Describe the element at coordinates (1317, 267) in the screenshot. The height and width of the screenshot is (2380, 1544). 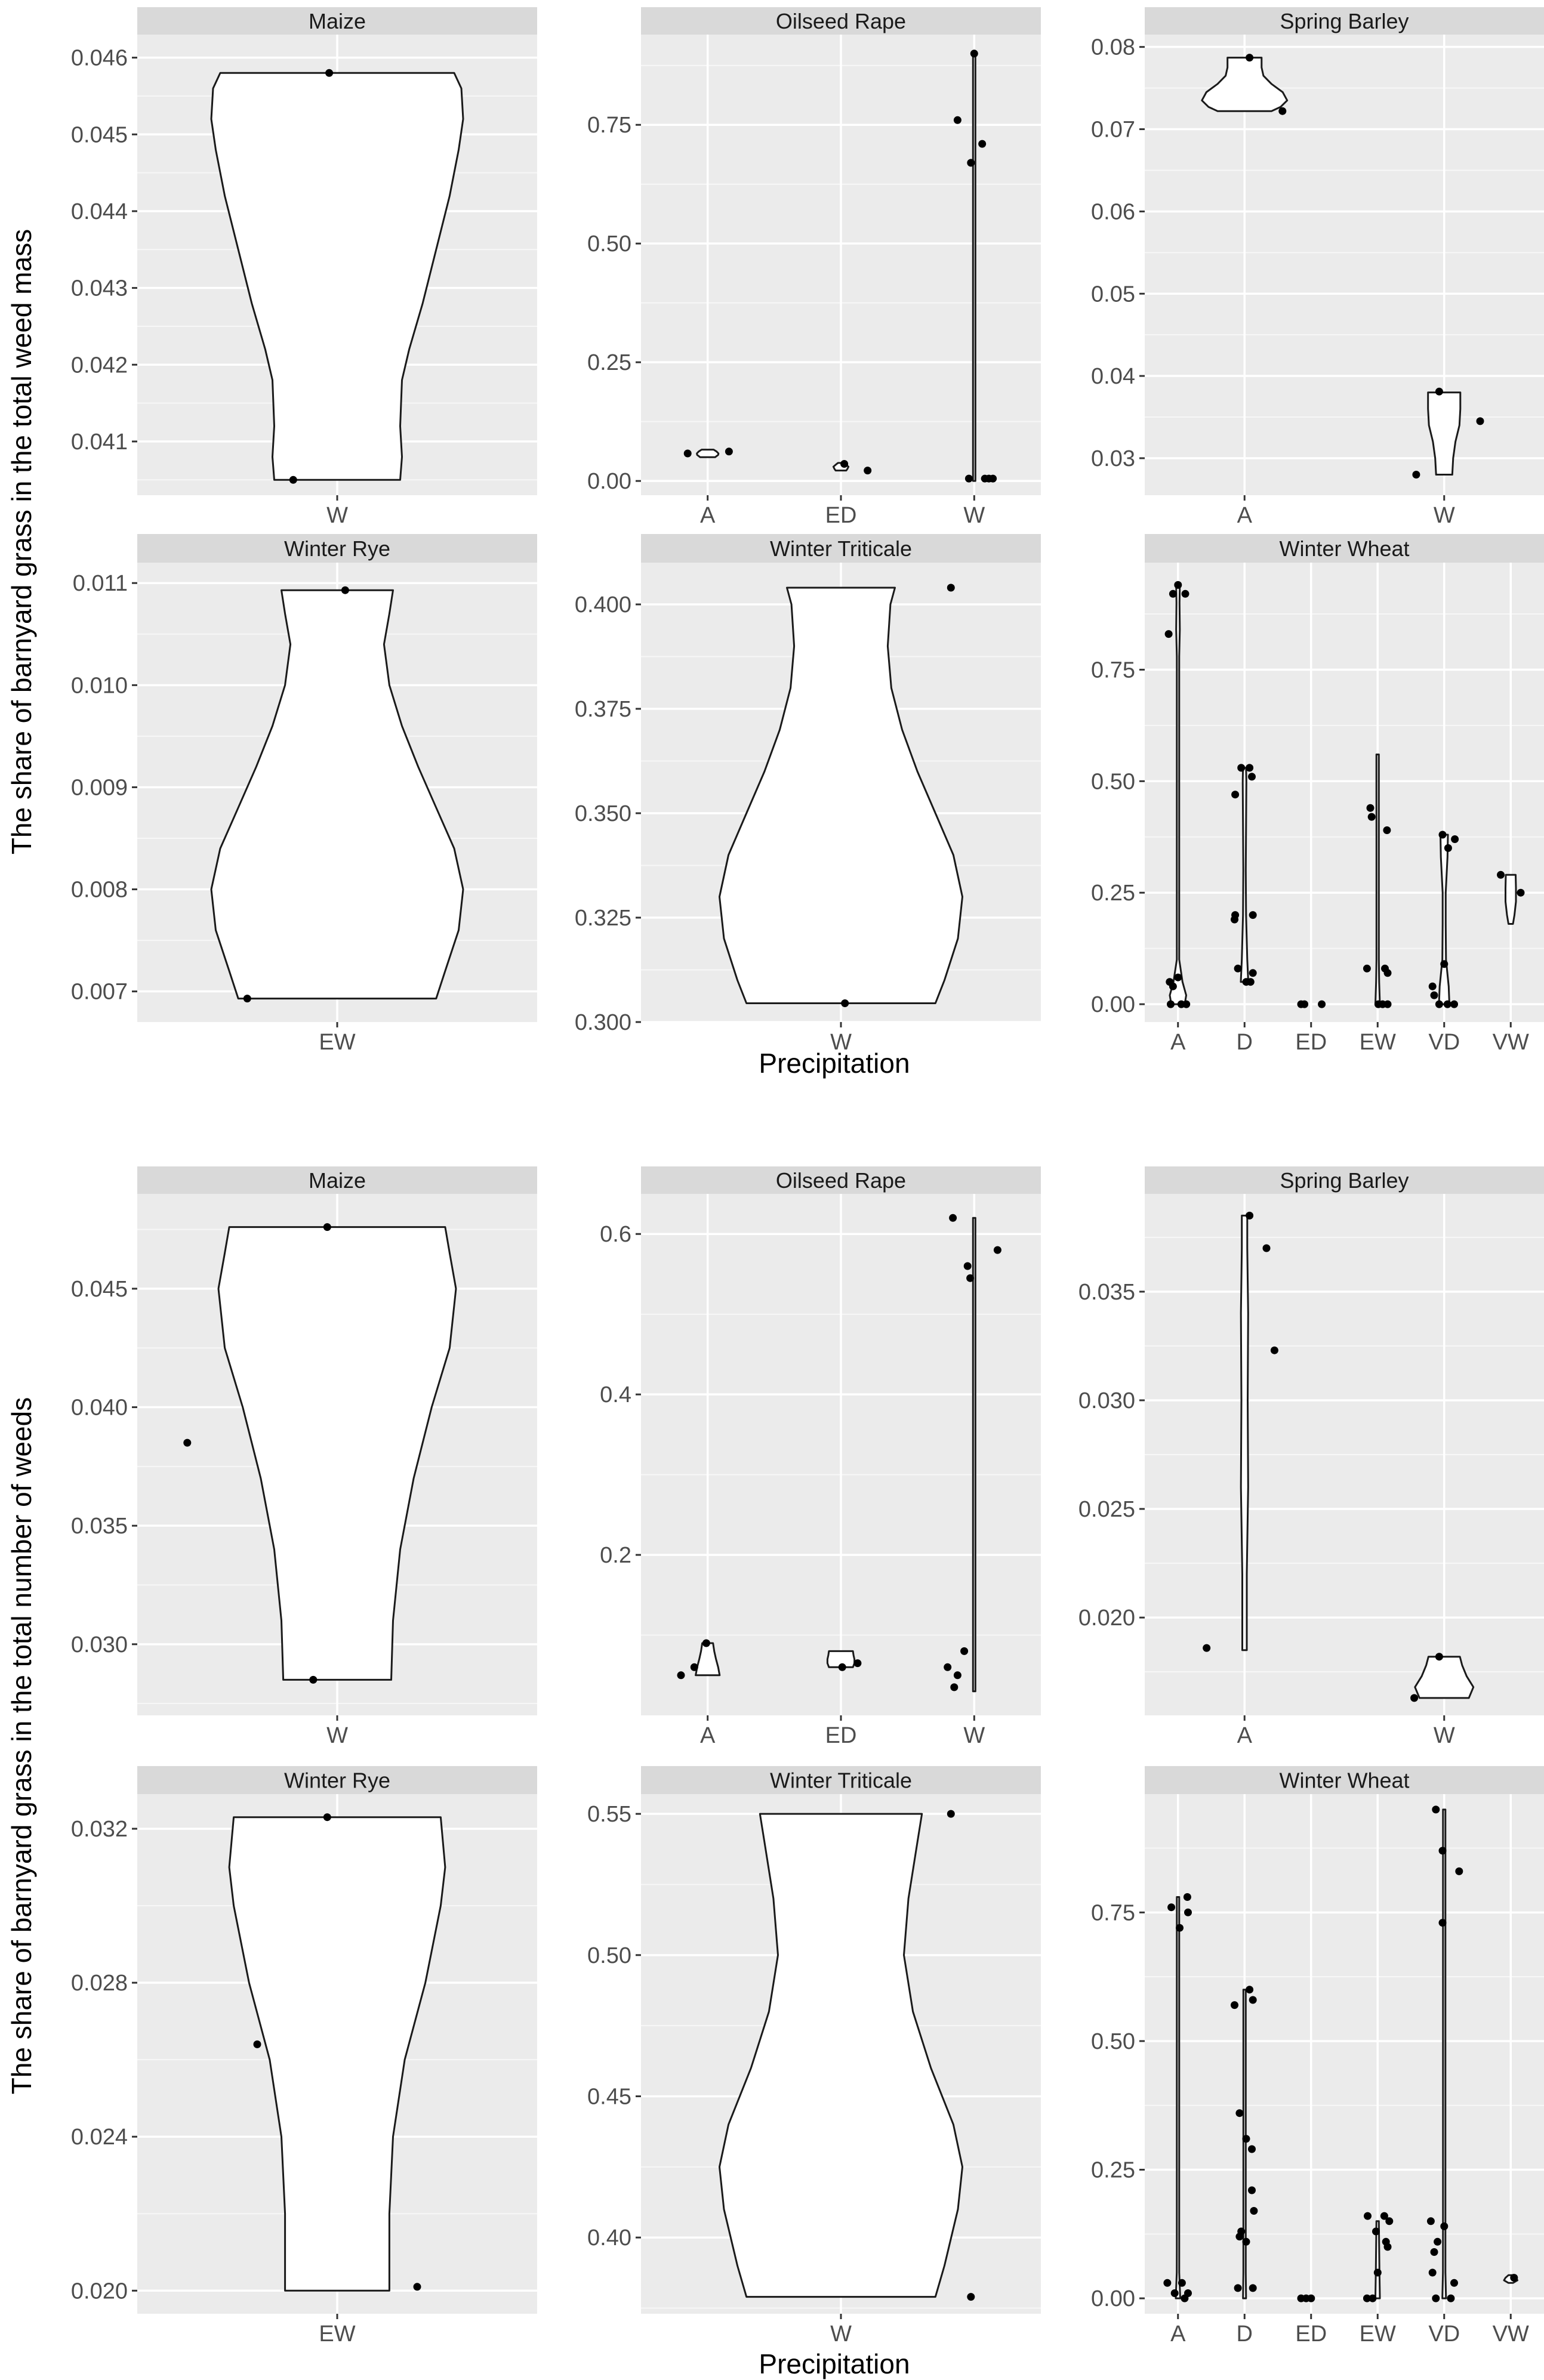
I see `top-spring-barley-panel: Spring Barley 0.03 0.04 0.05 0.06 0.07 0.08 A W` at that location.